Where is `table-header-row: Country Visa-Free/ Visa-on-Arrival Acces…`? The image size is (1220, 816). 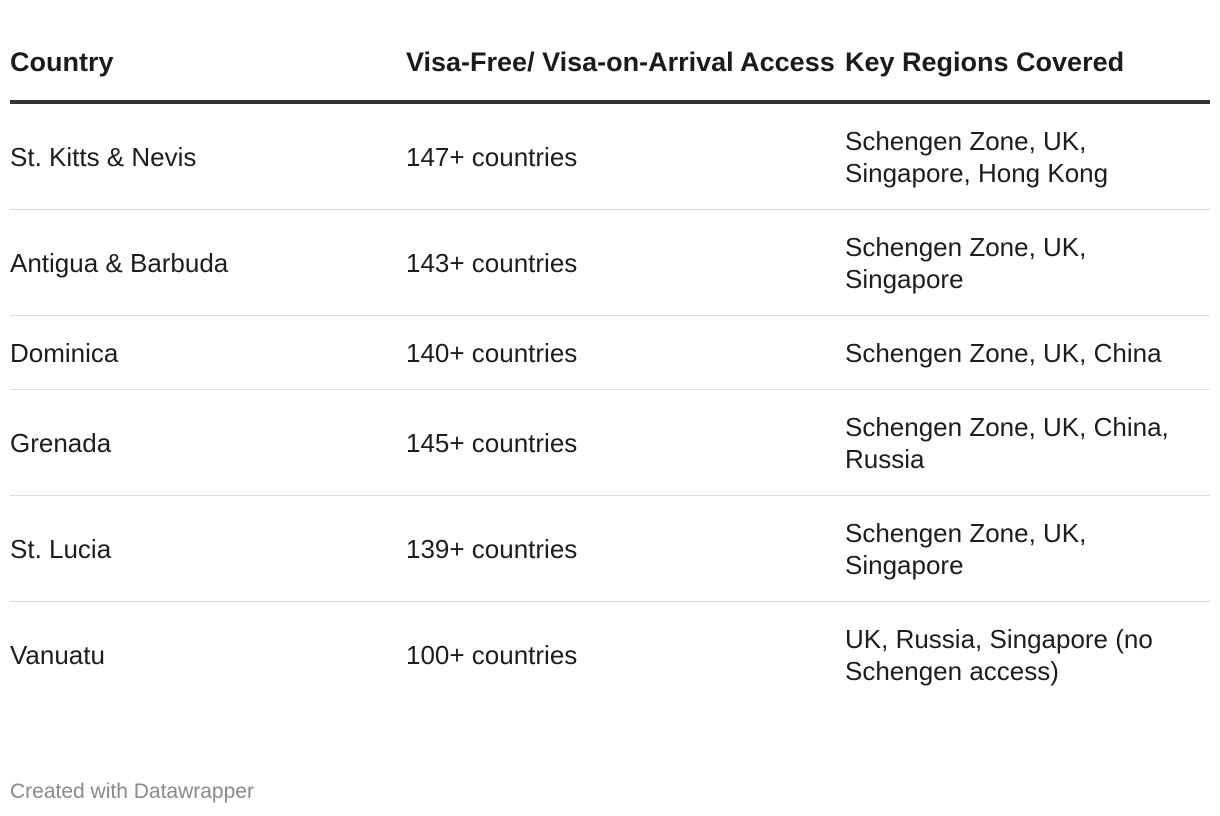 table-header-row: Country Visa-Free/ Visa-on-Arrival Acces… is located at coordinates (610, 52).